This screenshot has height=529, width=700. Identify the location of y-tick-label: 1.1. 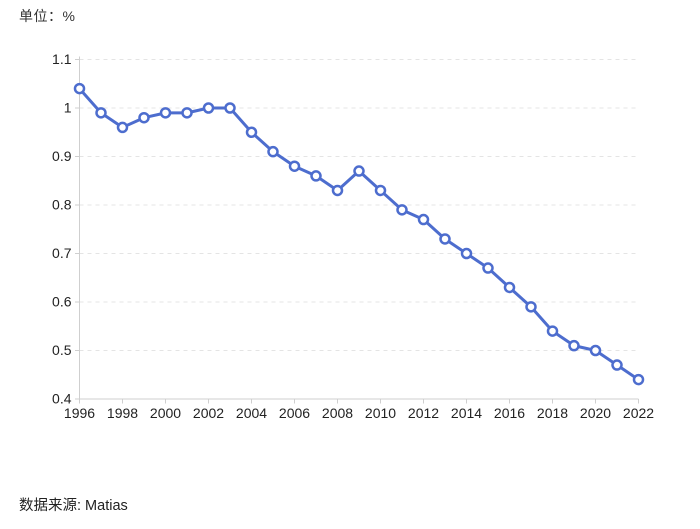
(62, 59).